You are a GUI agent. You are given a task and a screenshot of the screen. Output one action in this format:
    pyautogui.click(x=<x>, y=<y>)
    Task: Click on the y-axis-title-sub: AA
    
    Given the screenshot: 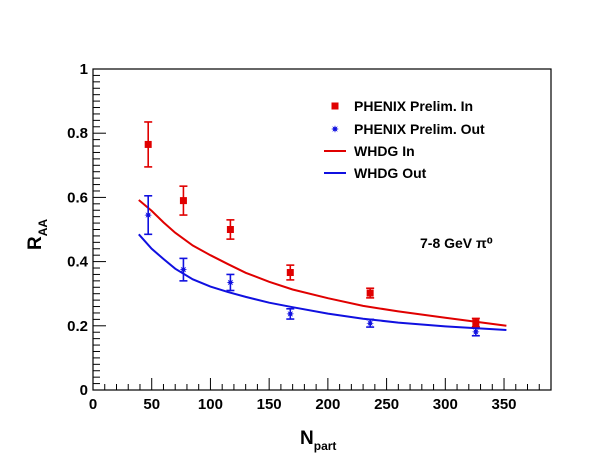 What is the action you would take?
    pyautogui.click(x=43, y=228)
    